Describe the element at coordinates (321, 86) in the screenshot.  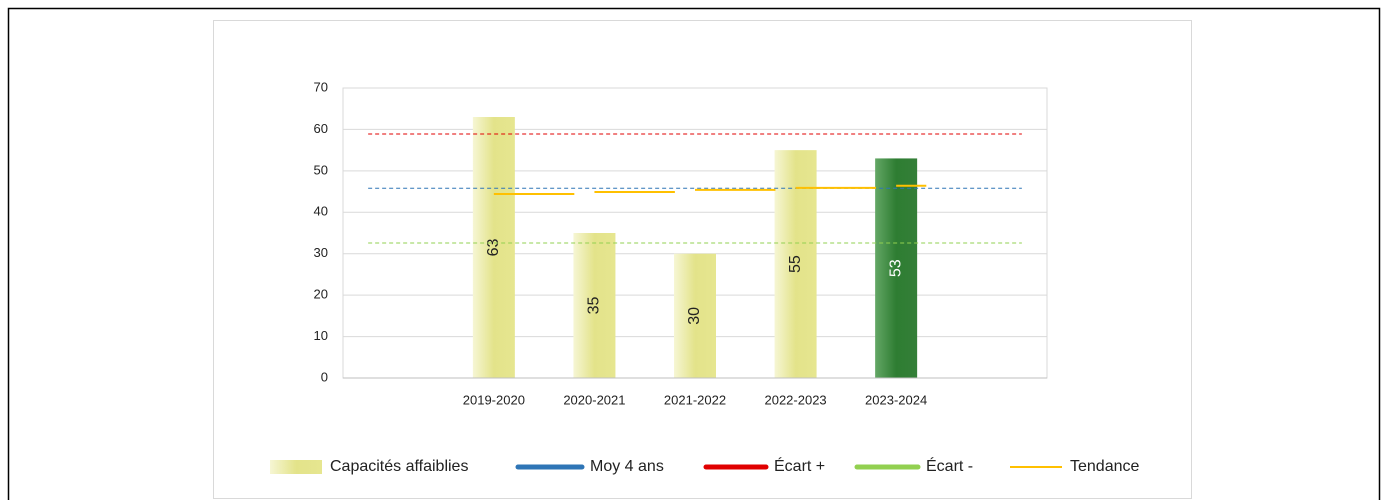
I see `y-tick-label: 70` at that location.